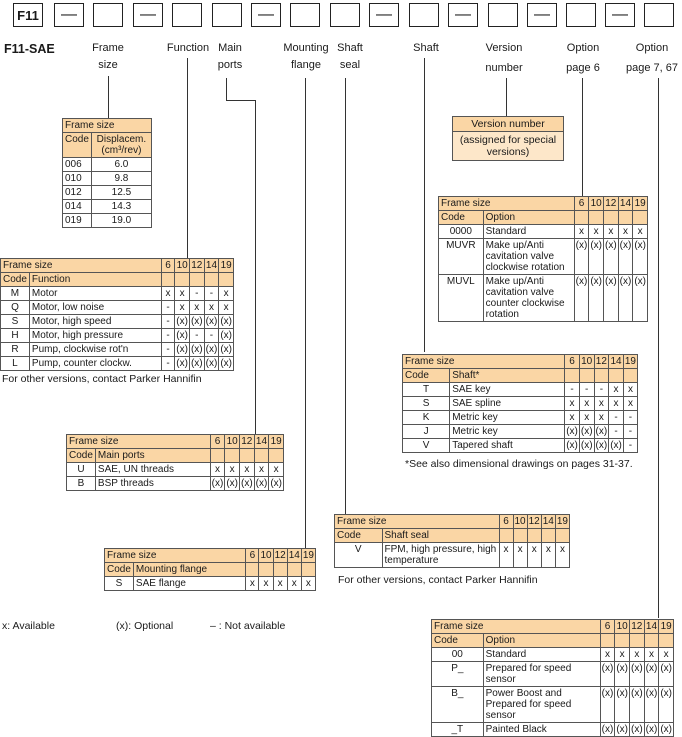 The width and height of the screenshot is (682, 737). I want to click on frame-table-code-header: Code, so click(77, 145).